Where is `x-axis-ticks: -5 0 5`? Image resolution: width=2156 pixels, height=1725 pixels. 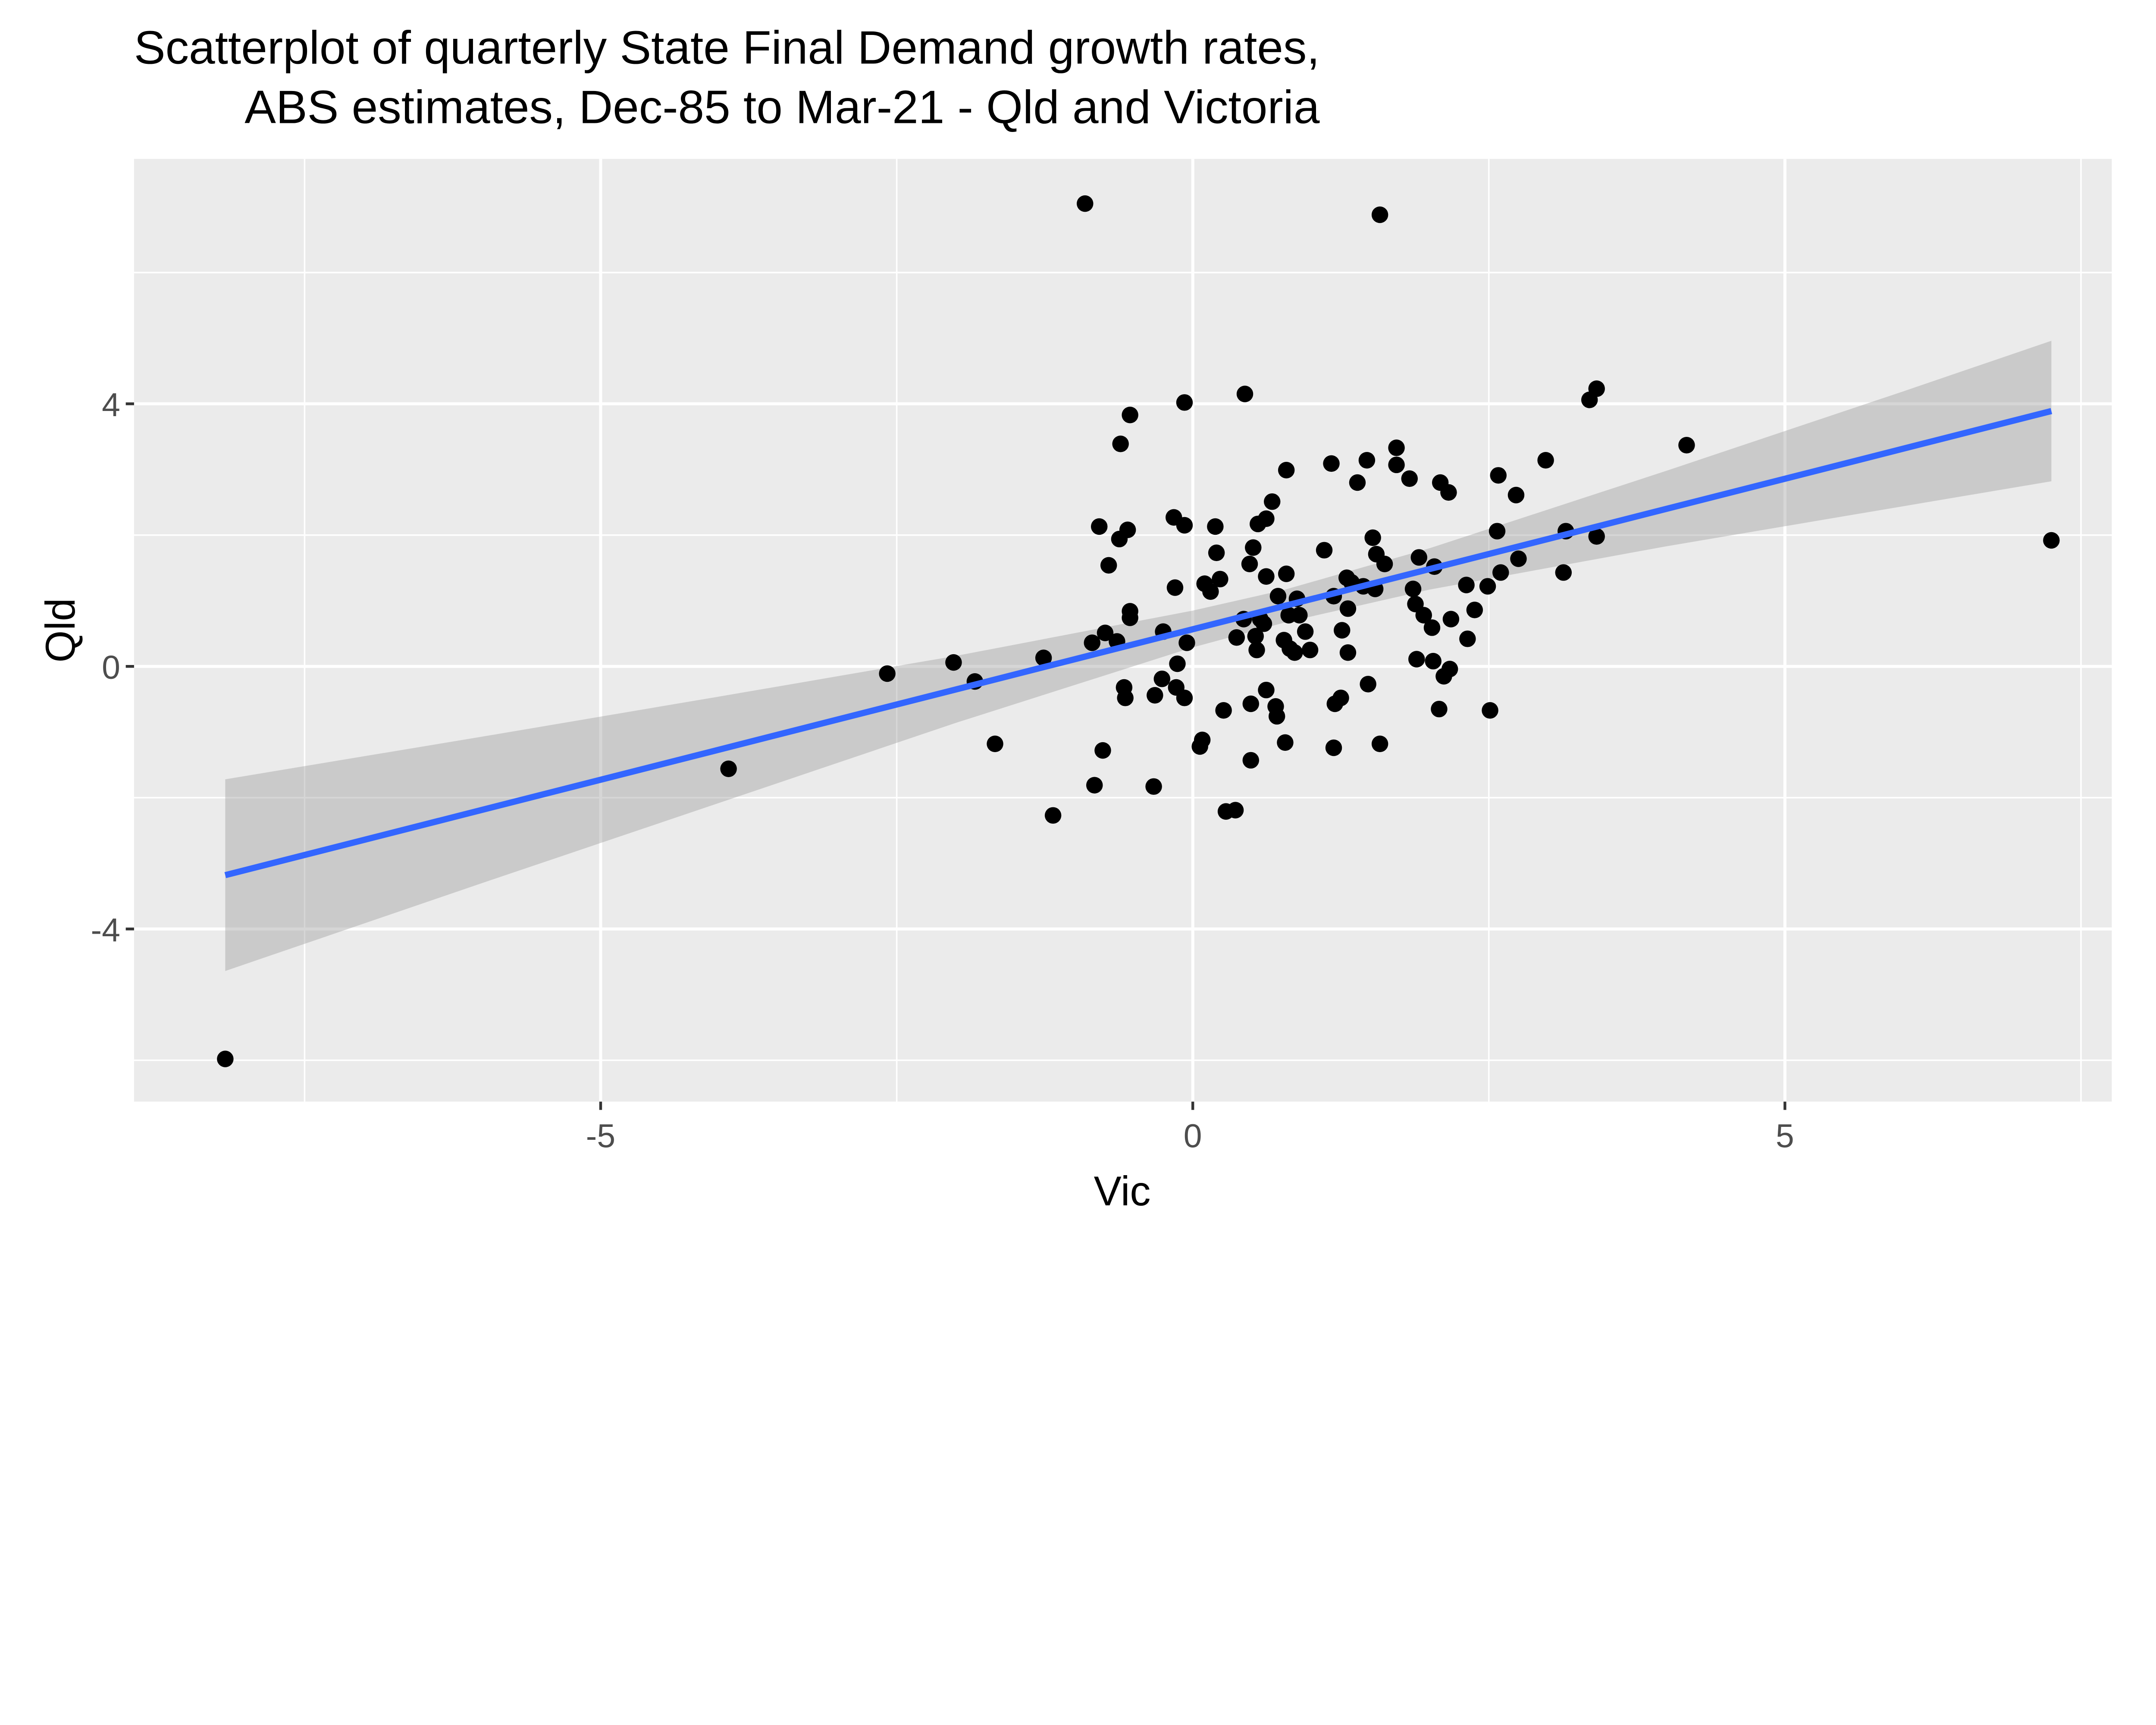
x-axis-ticks: -5 0 5 is located at coordinates (1190, 1127).